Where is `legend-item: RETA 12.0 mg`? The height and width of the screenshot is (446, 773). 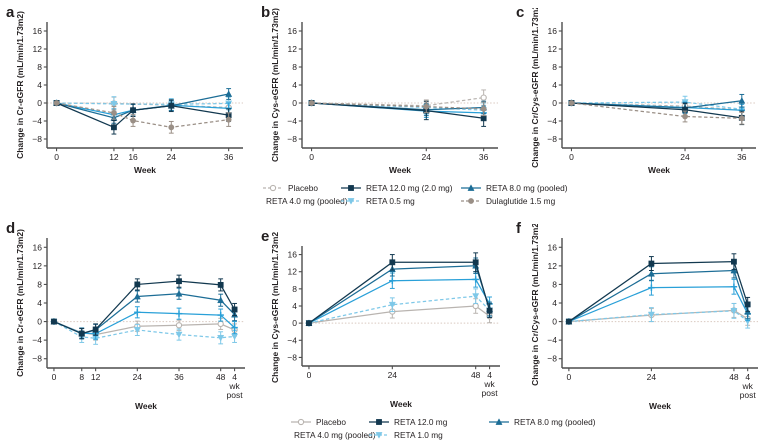
legend-item: RETA 12.0 mg is located at coordinates (428, 422).